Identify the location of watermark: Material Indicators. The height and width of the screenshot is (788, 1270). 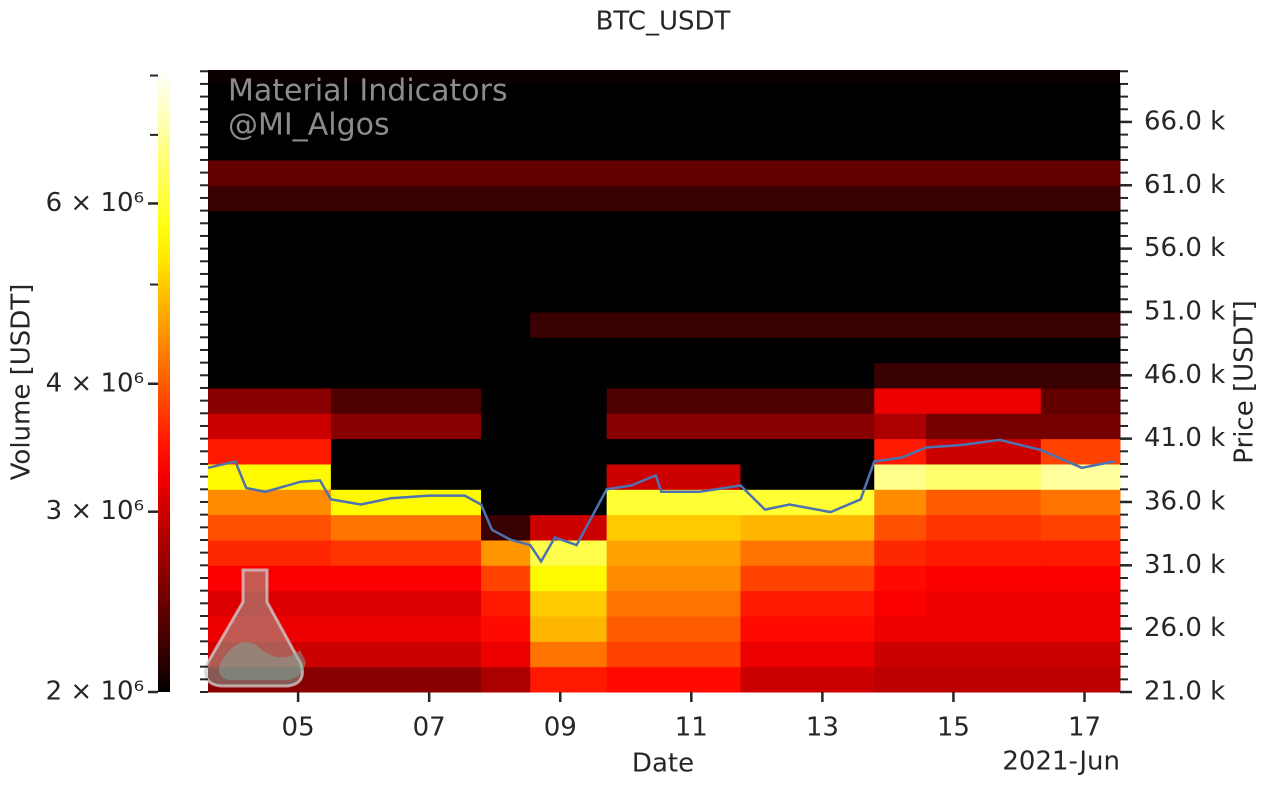
(368, 91).